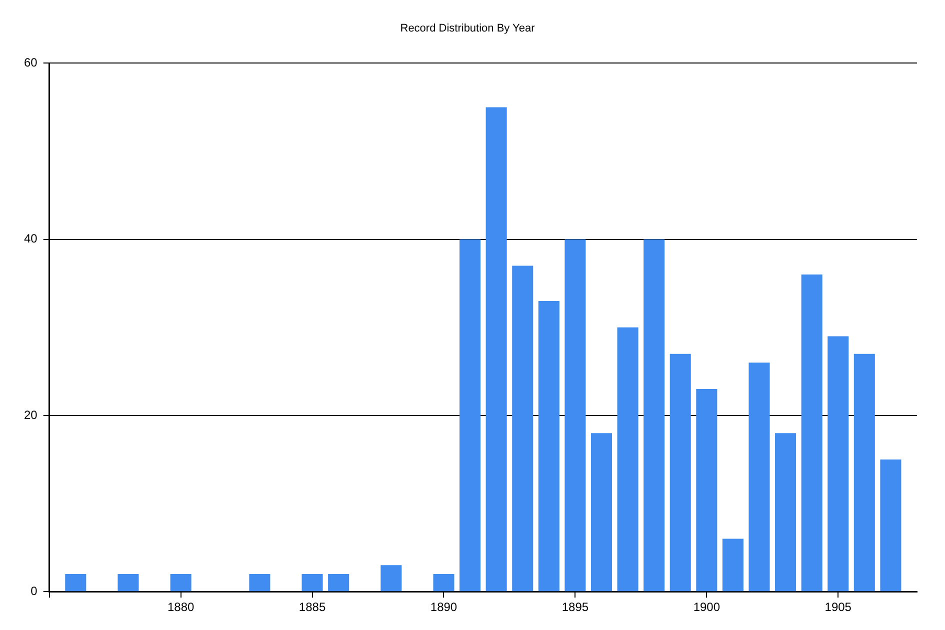 This screenshot has height=630, width=945. I want to click on x-tick-label: 1880, so click(180, 607).